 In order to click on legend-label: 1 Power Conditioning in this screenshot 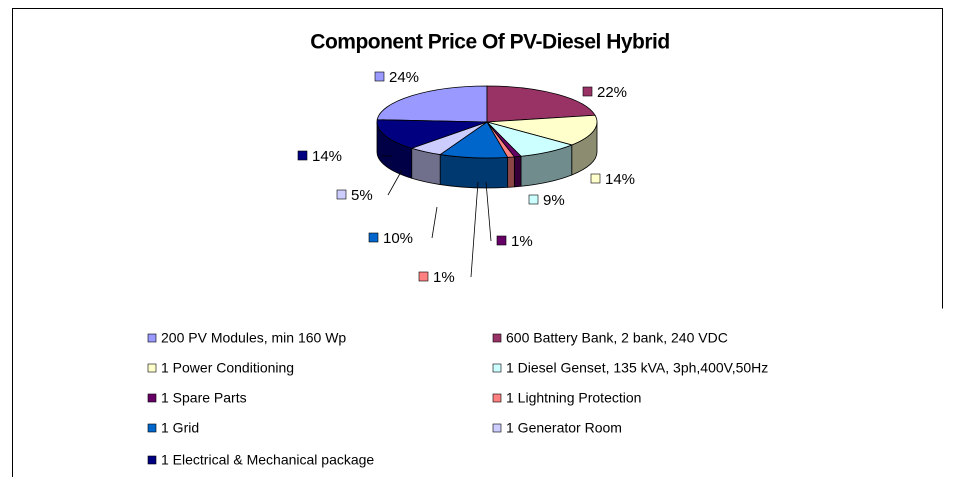, I will do `click(227, 368)`.